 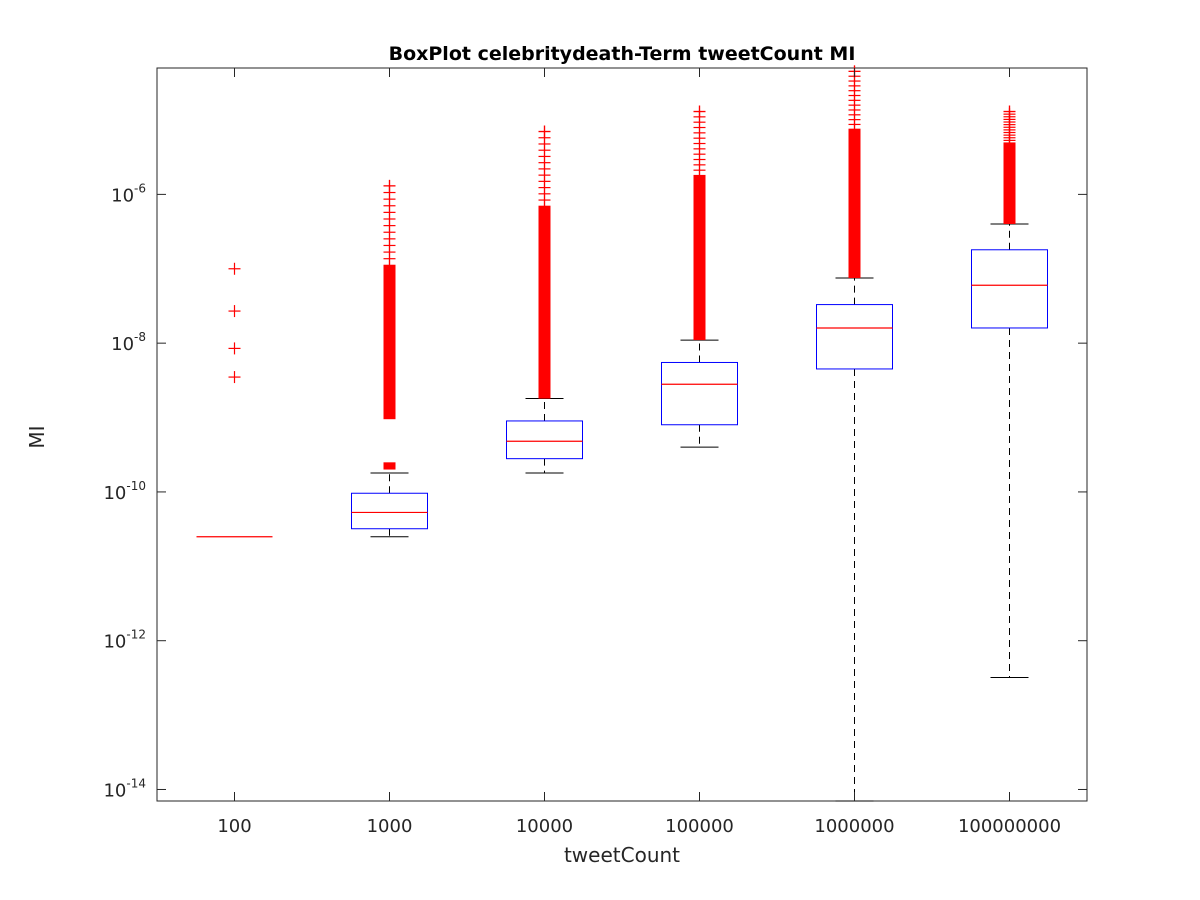 What do you see at coordinates (140, 337) in the screenshot?
I see `y-tick-label-exponent: -8` at bounding box center [140, 337].